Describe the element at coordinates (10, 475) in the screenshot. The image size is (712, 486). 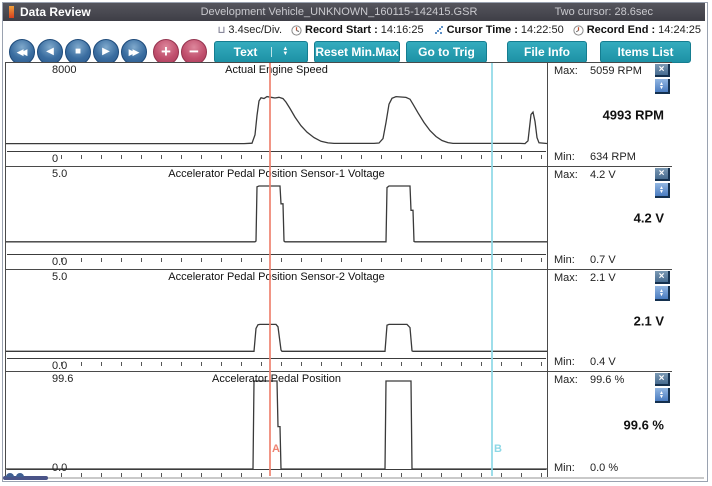
I see `scroll-left-button` at that location.